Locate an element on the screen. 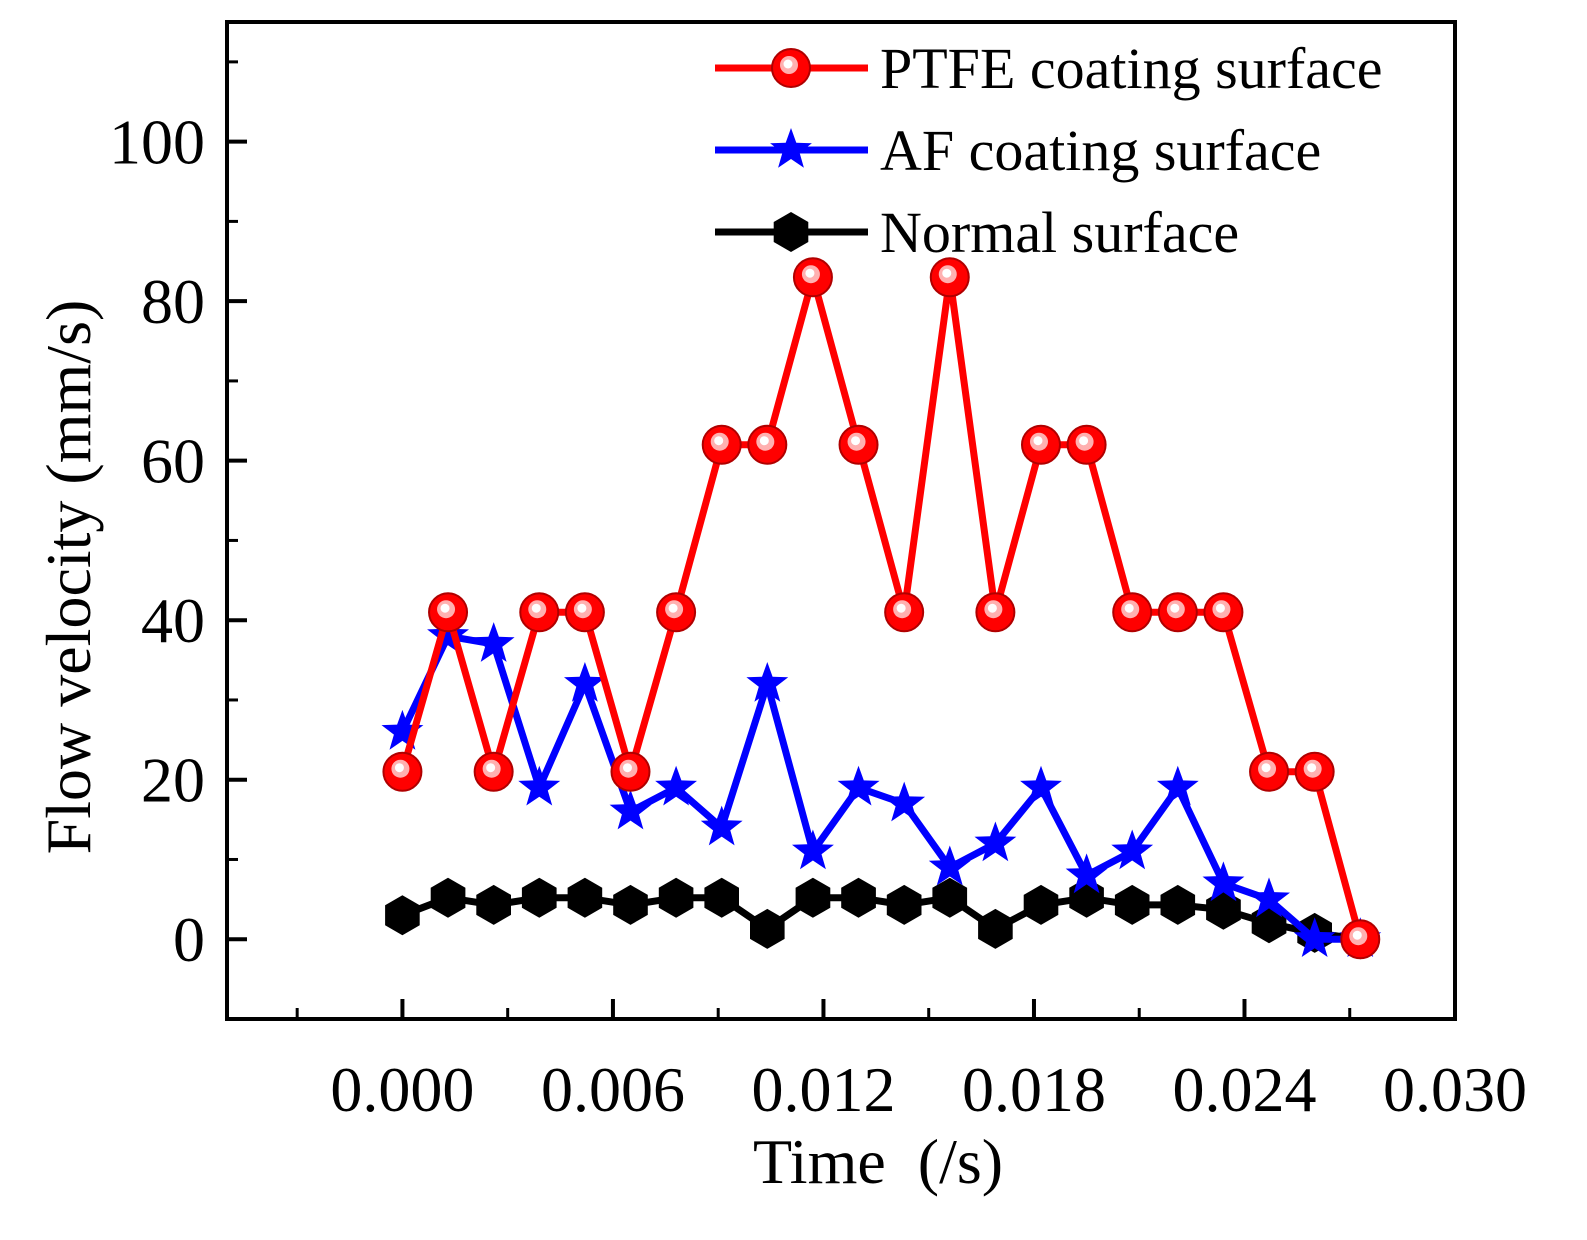 The width and height of the screenshot is (1587, 1240). legend-item: Normal surface is located at coordinates (977, 232).